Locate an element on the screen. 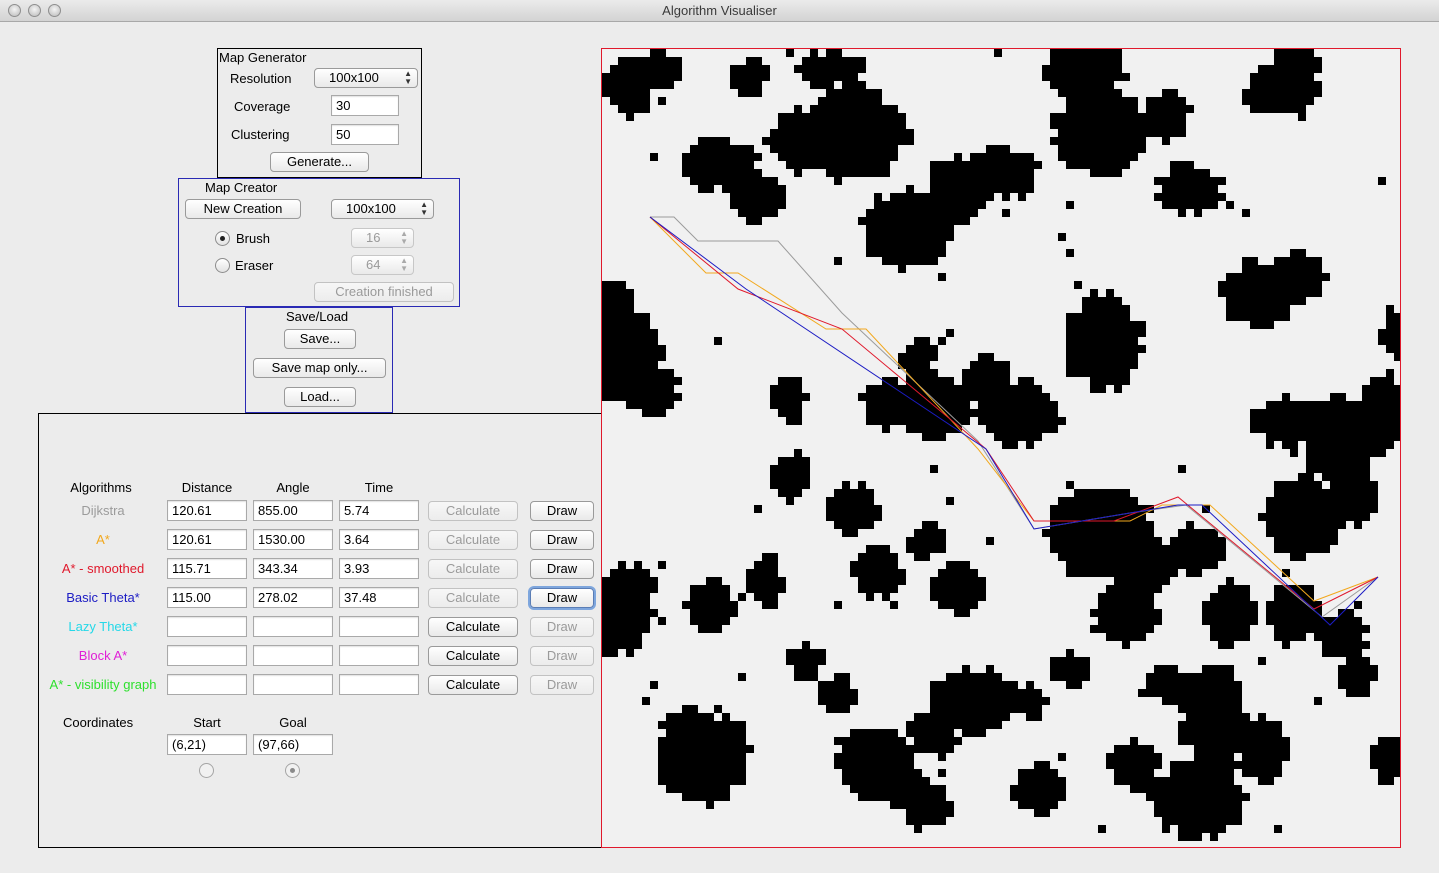 This screenshot has height=873, width=1439. goal-select-radio is located at coordinates (292, 770).